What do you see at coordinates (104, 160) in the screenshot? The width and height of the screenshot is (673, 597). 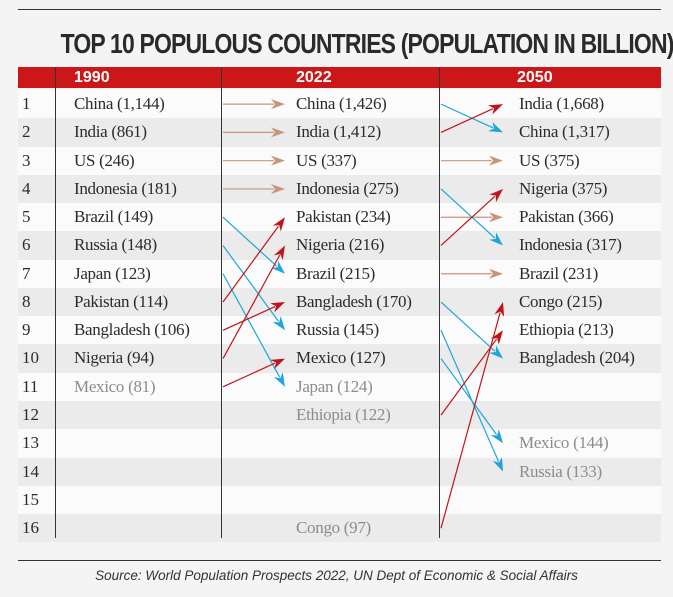 I see `country-entry-1990: US (246)` at bounding box center [104, 160].